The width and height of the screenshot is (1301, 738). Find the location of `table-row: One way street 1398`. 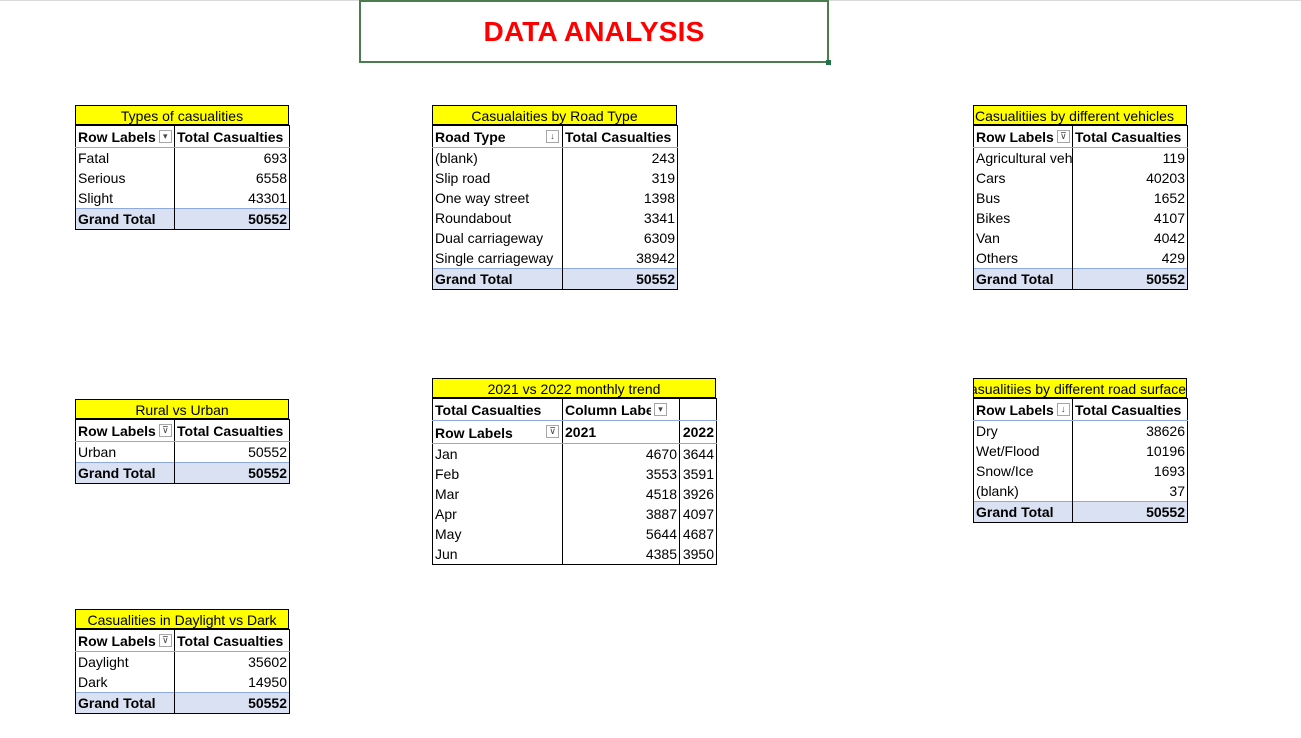

table-row: One way street 1398 is located at coordinates (555, 198).